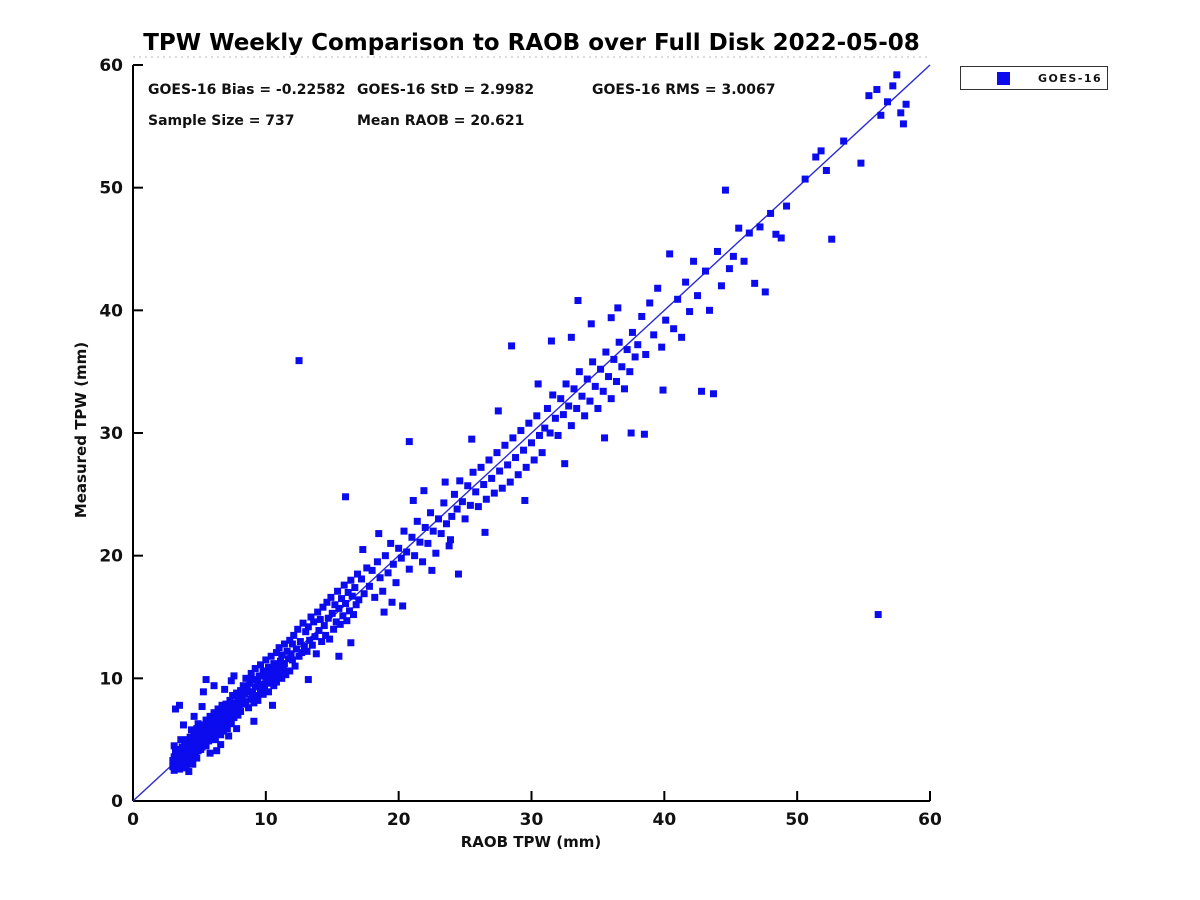  Describe the element at coordinates (111, 557) in the screenshot. I see `y-tick-label: 20` at that location.